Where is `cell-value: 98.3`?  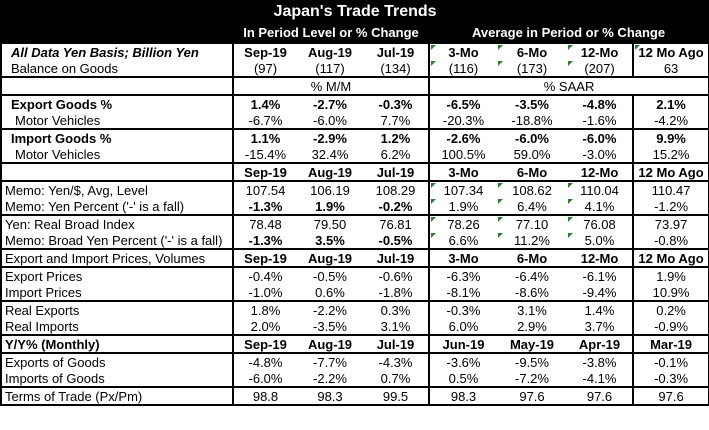 cell-value: 98.3 is located at coordinates (330, 396).